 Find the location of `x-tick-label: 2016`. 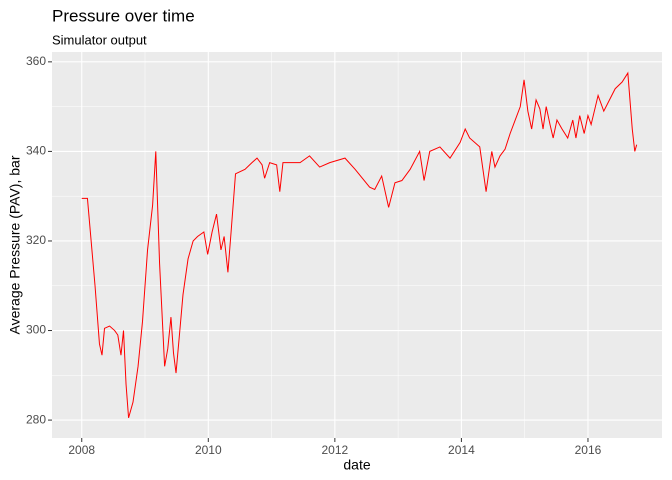

x-tick-label: 2016 is located at coordinates (588, 450).